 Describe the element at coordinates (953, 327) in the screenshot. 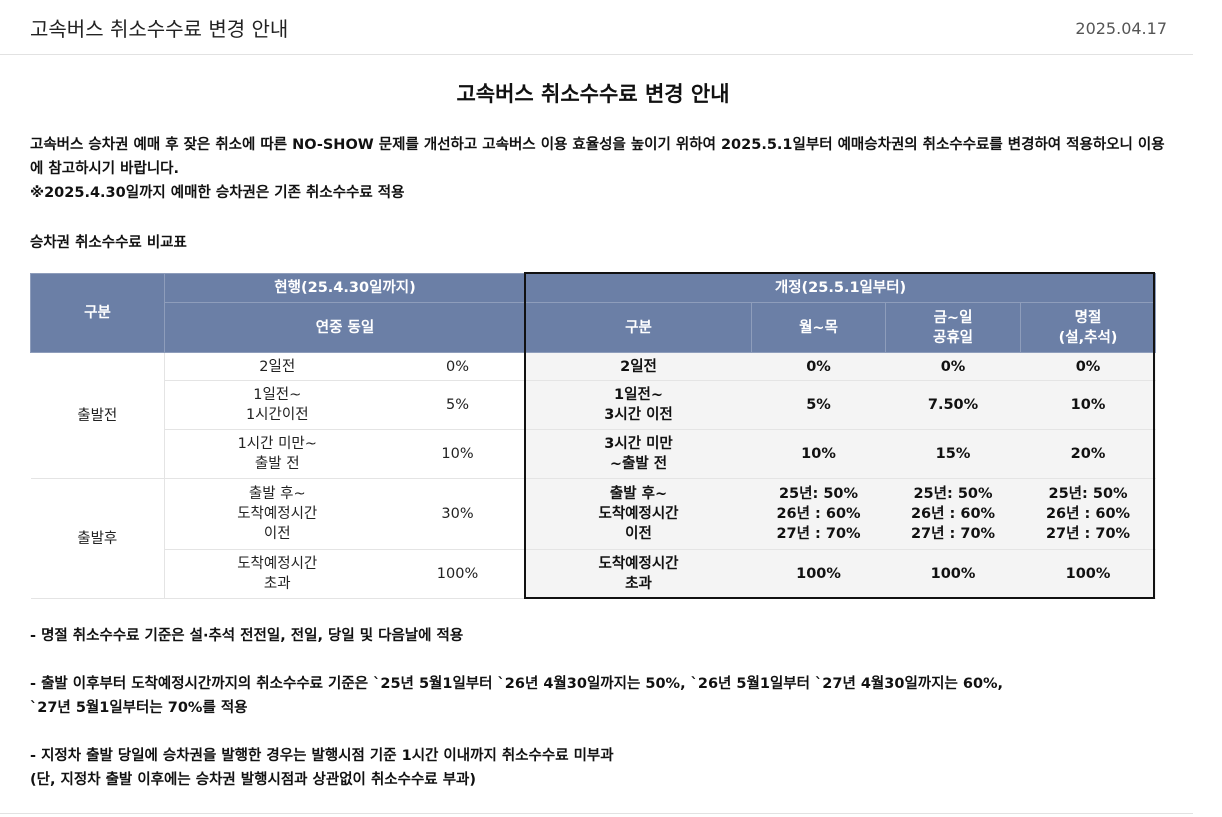

I see `header-weekend: 금~일 공휴일` at that location.